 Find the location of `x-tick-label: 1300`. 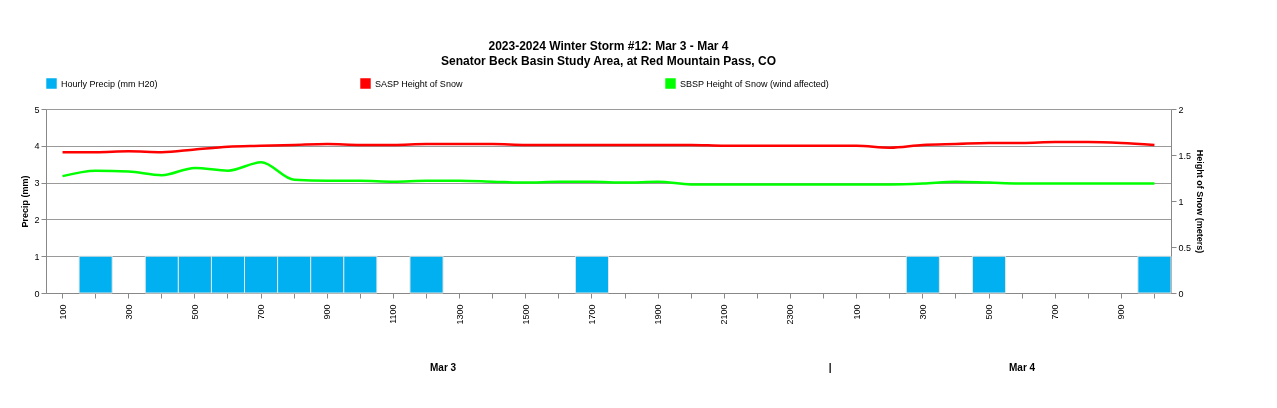

x-tick-label: 1300 is located at coordinates (459, 314).